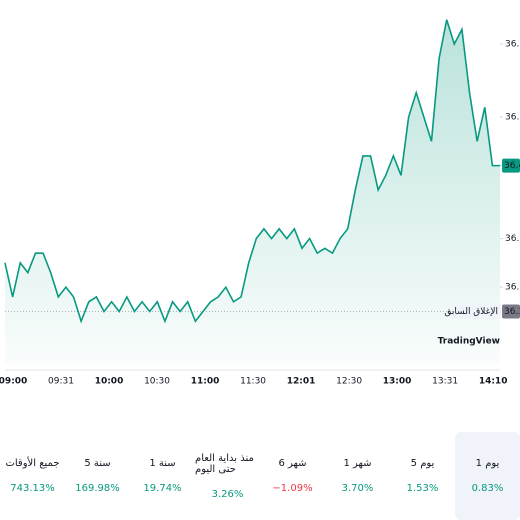 The width and height of the screenshot is (520, 520). What do you see at coordinates (97, 488) in the screenshot?
I see `stat-value: 169.98%` at bounding box center [97, 488].